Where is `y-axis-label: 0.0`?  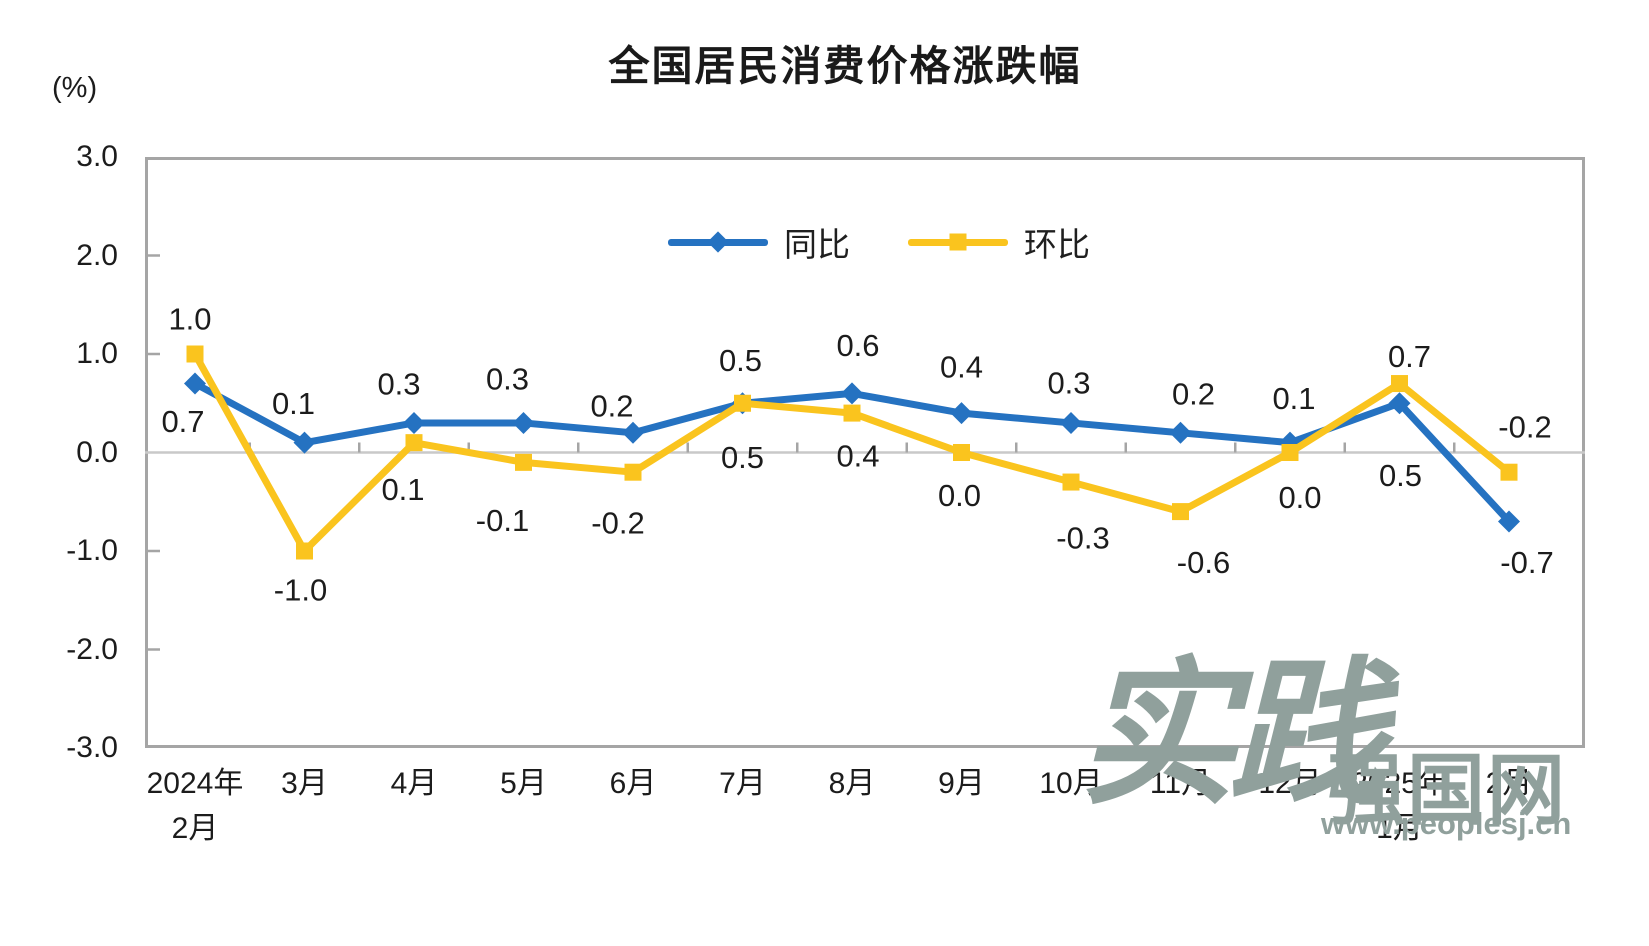
y-axis-label: 0.0 is located at coordinates (97, 452).